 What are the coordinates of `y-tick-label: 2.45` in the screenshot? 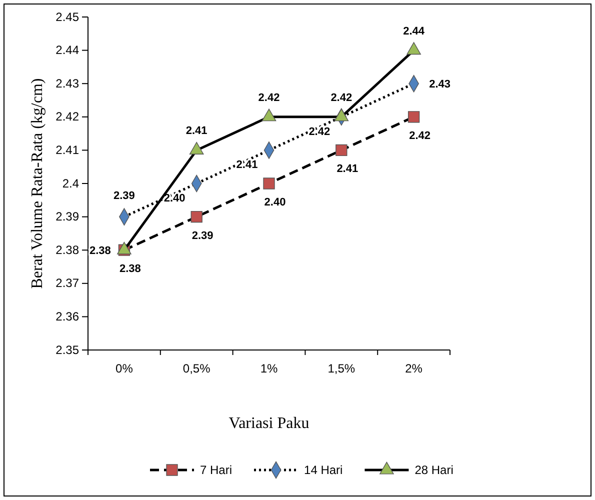 It's located at (68, 17).